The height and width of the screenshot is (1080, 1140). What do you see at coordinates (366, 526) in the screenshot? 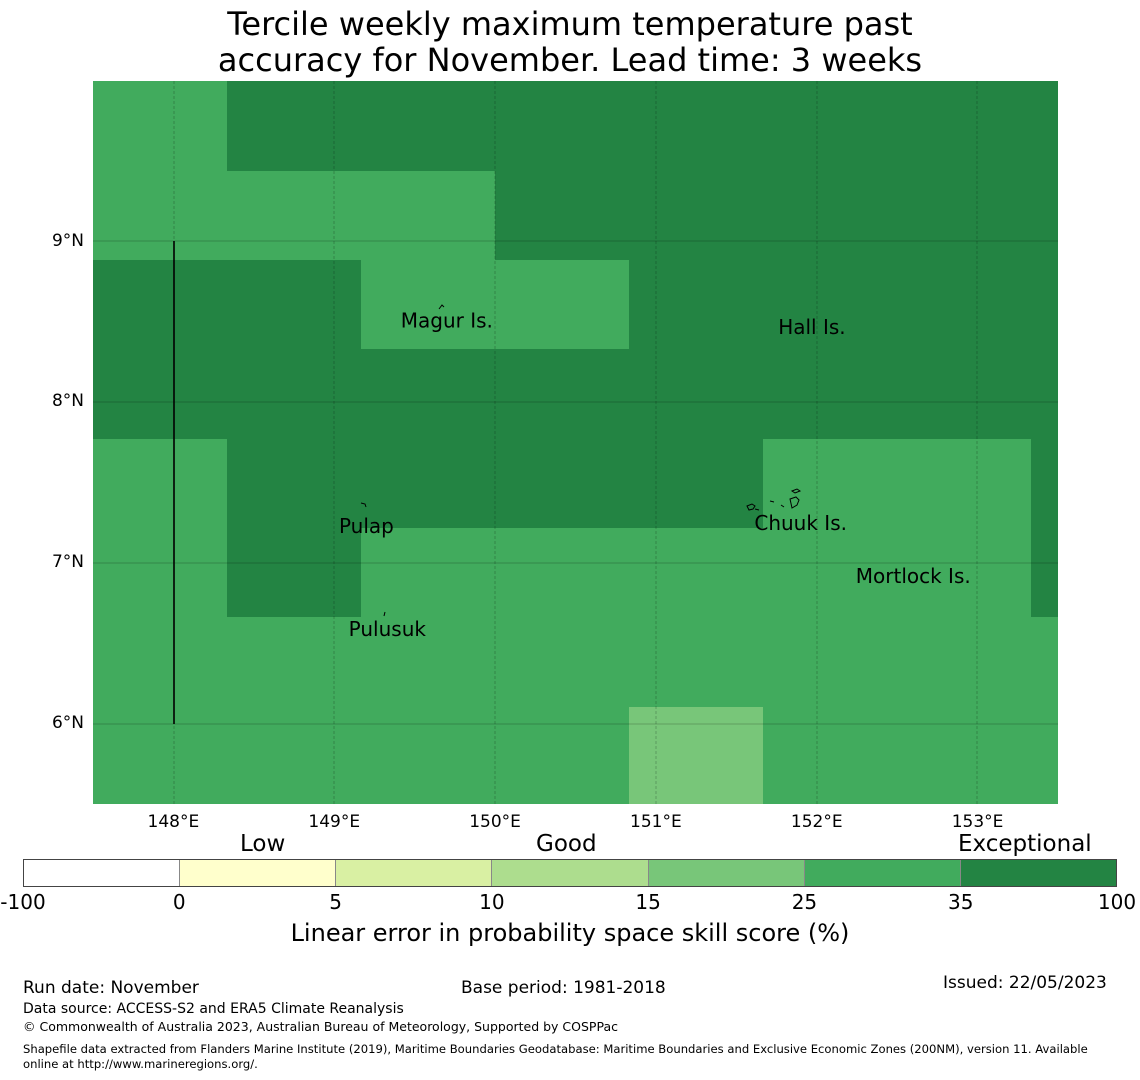
I see `place-label: Pulap` at bounding box center [366, 526].